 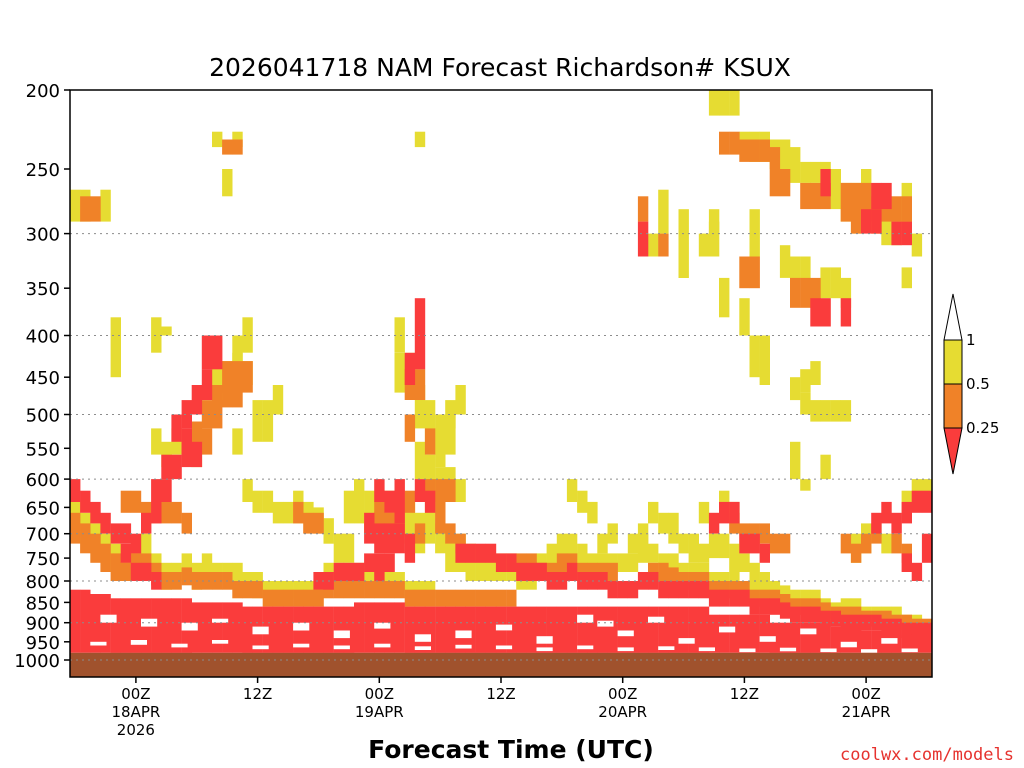 I want to click on x-tick-label: 2026, so click(x=136, y=730).